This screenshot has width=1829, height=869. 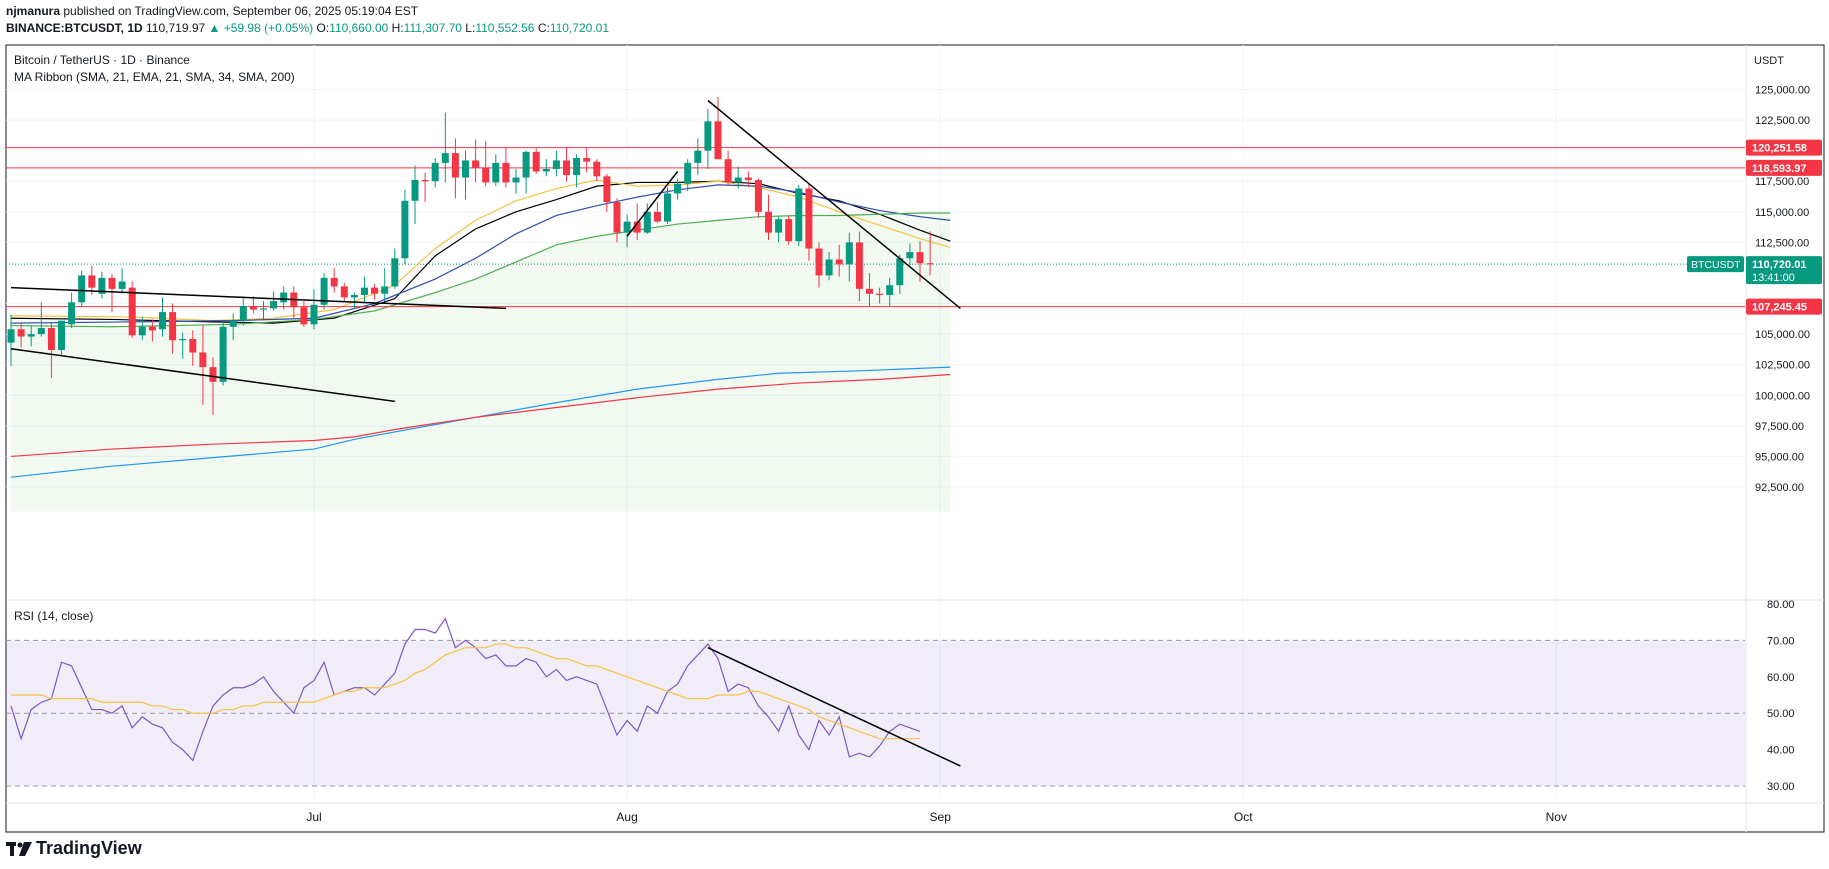 What do you see at coordinates (323, 28) in the screenshot?
I see `open-label: O:` at bounding box center [323, 28].